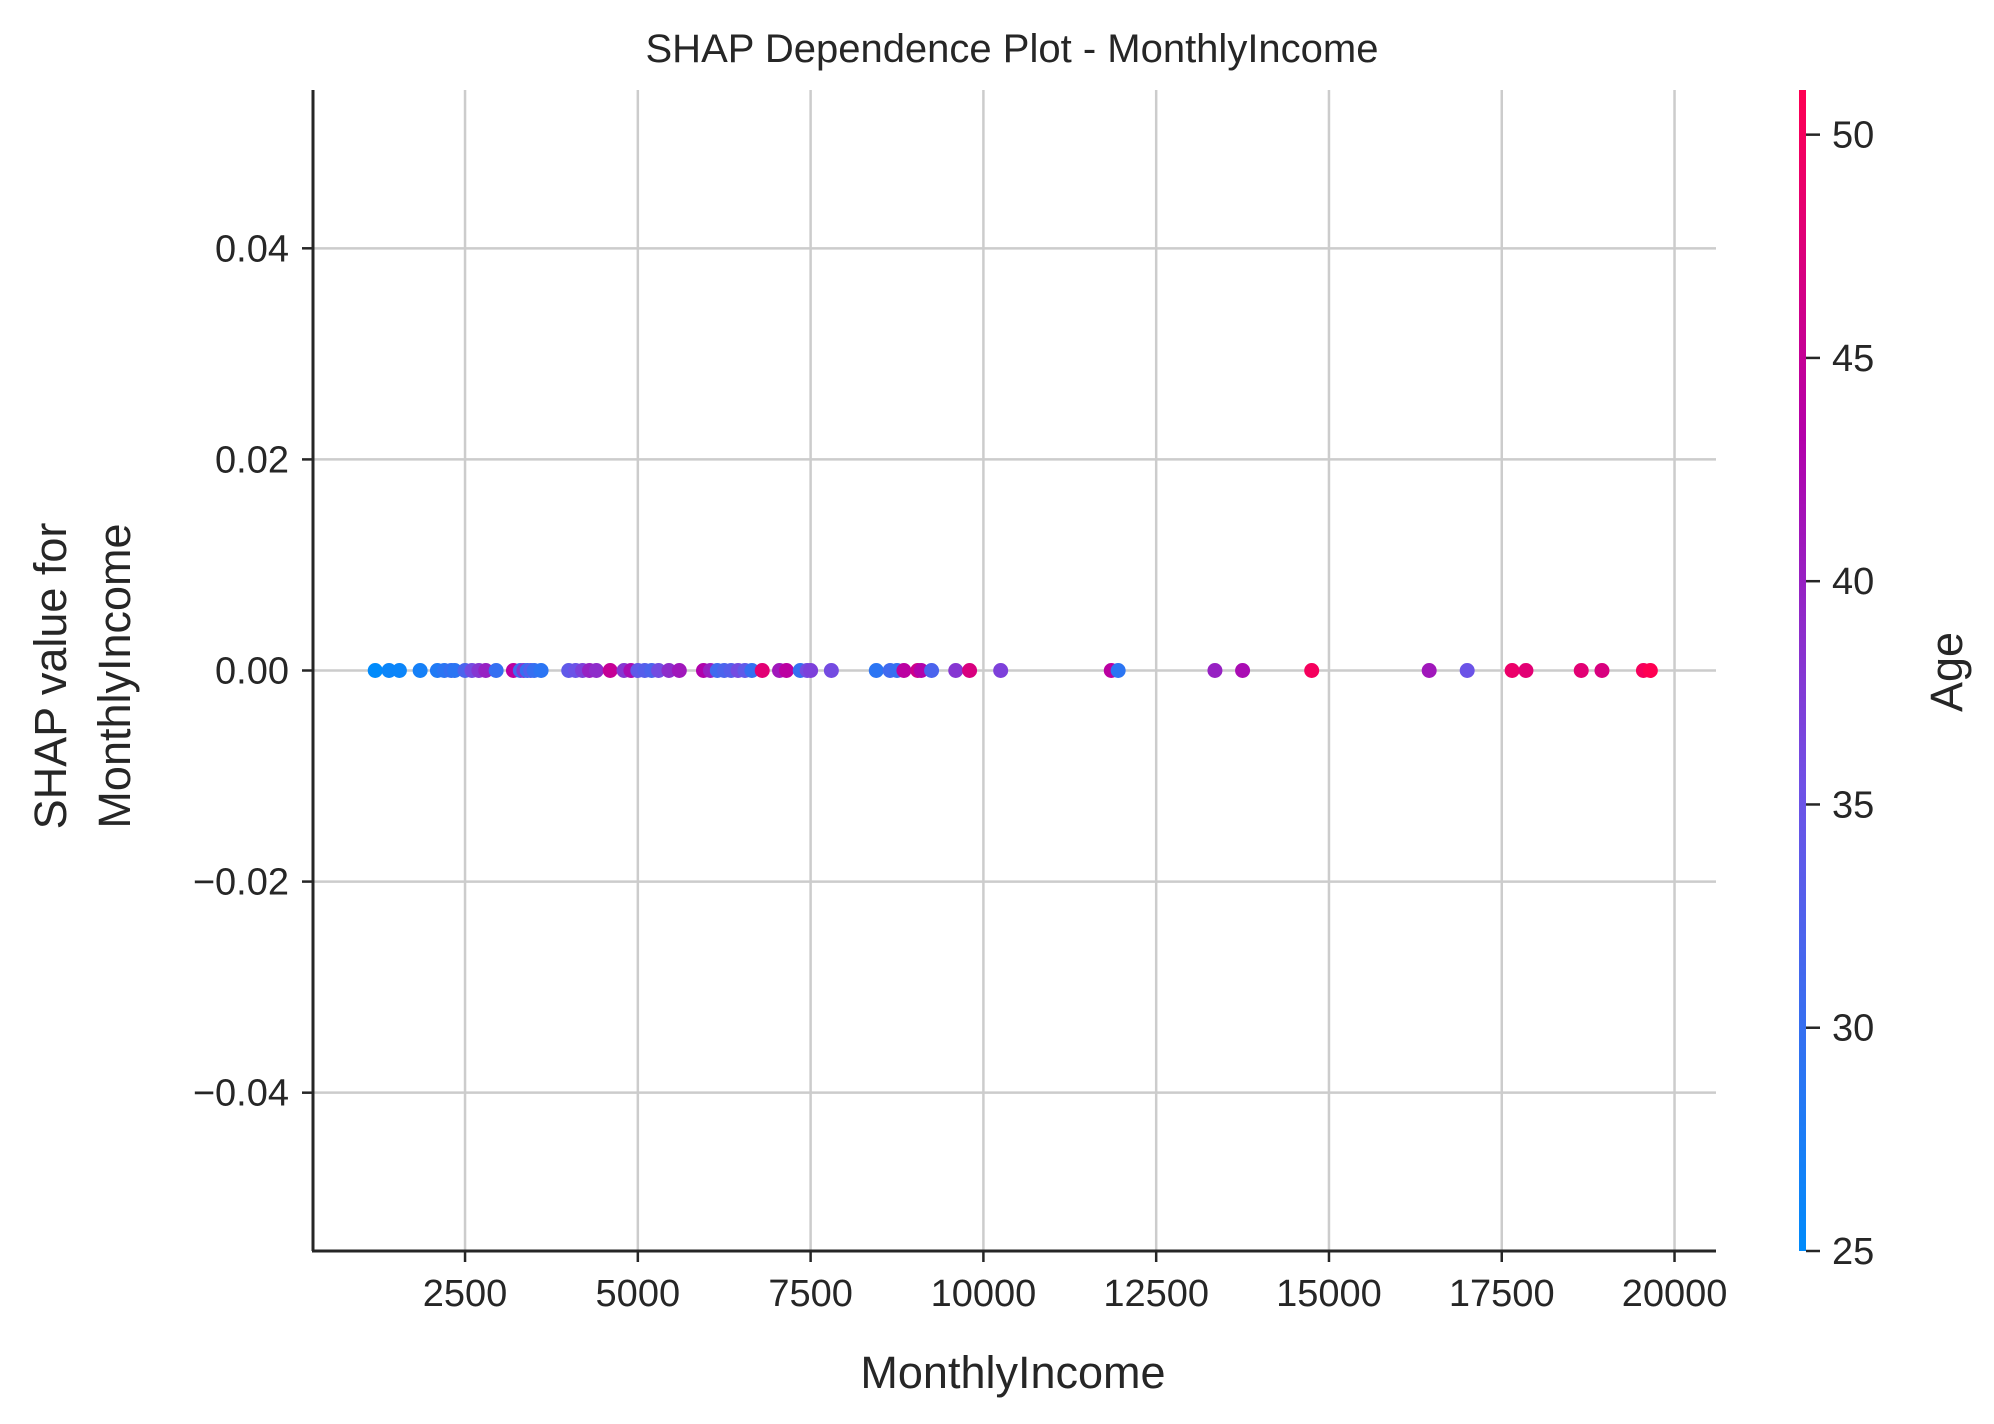  What do you see at coordinates (1012, 49) in the screenshot?
I see `chart-title: SHAP Dependence Plot - MonthlyIncome` at bounding box center [1012, 49].